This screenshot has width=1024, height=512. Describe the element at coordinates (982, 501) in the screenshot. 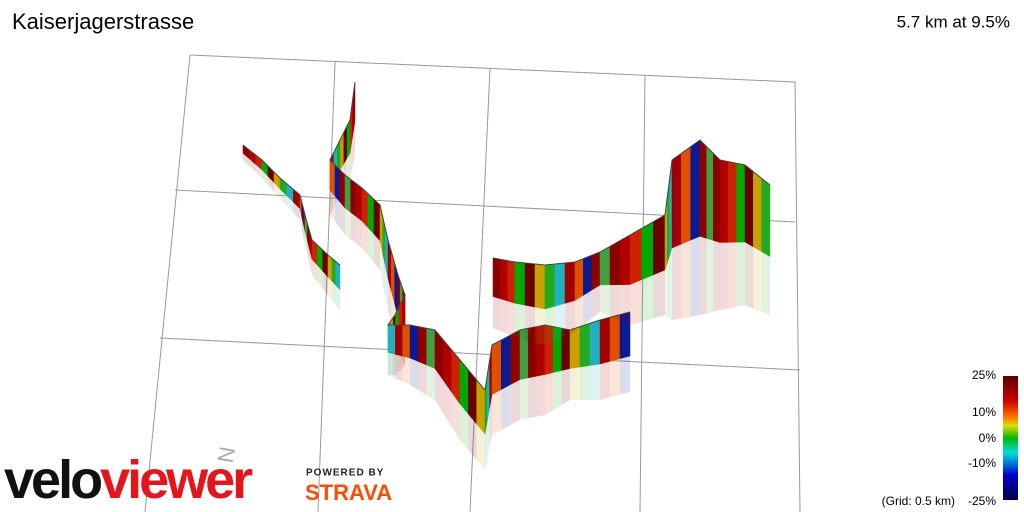

I see `legend-label: -25%` at that location.